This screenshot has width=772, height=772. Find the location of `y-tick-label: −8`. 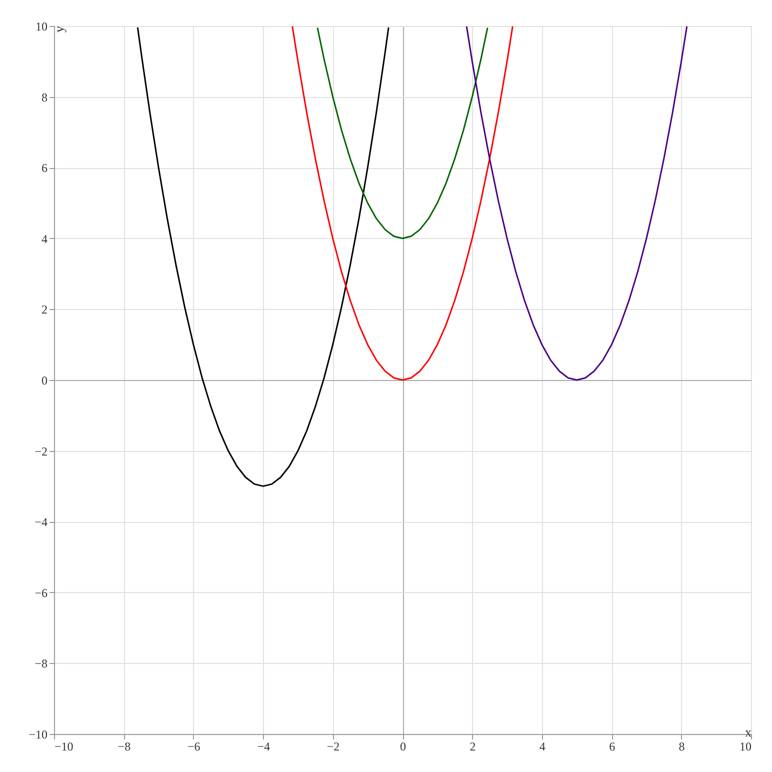

y-tick-label: −8 is located at coordinates (41, 663).